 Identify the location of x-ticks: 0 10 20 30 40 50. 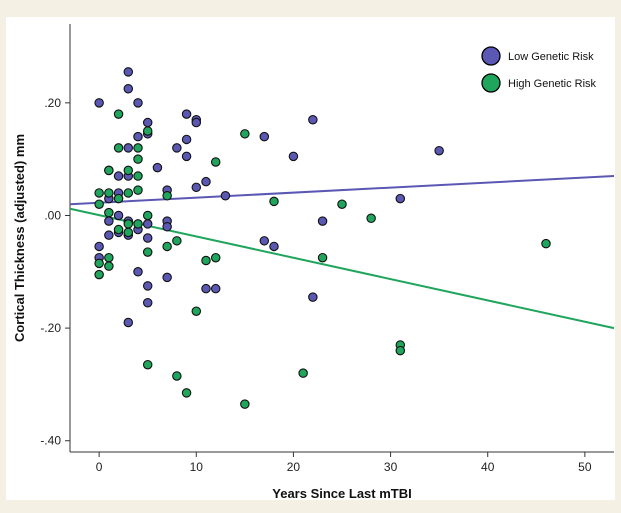
(344, 463).